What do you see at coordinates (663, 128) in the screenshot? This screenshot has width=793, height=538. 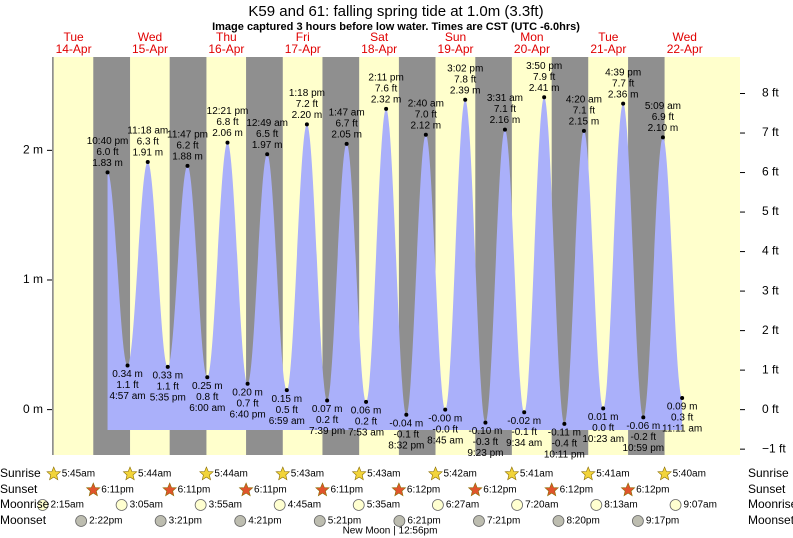 I see `tide-label: 2.10 m` at bounding box center [663, 128].